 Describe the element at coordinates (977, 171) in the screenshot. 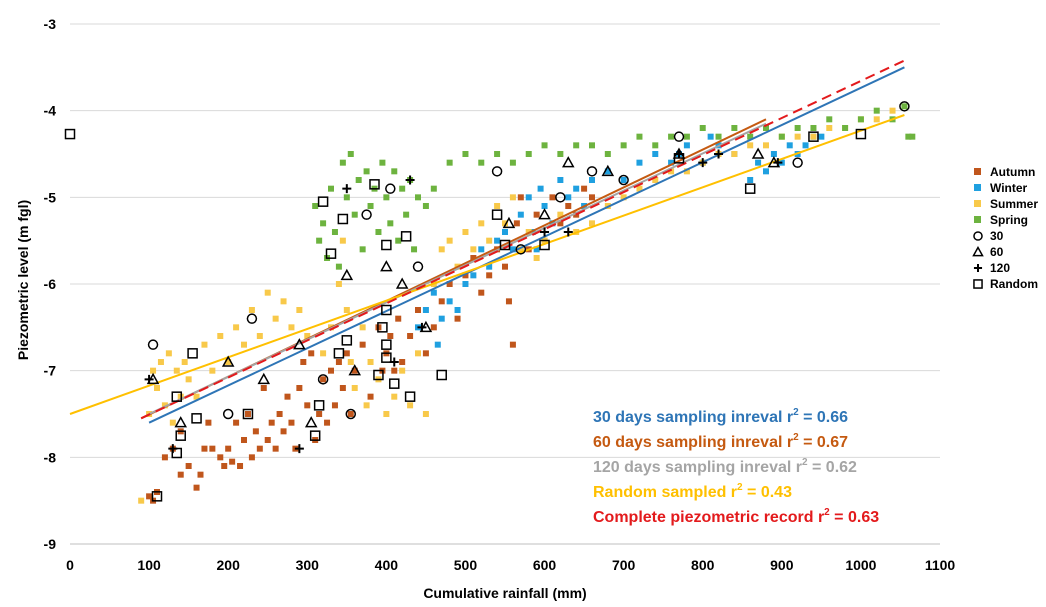

I see `legend-swatch-autumn` at that location.